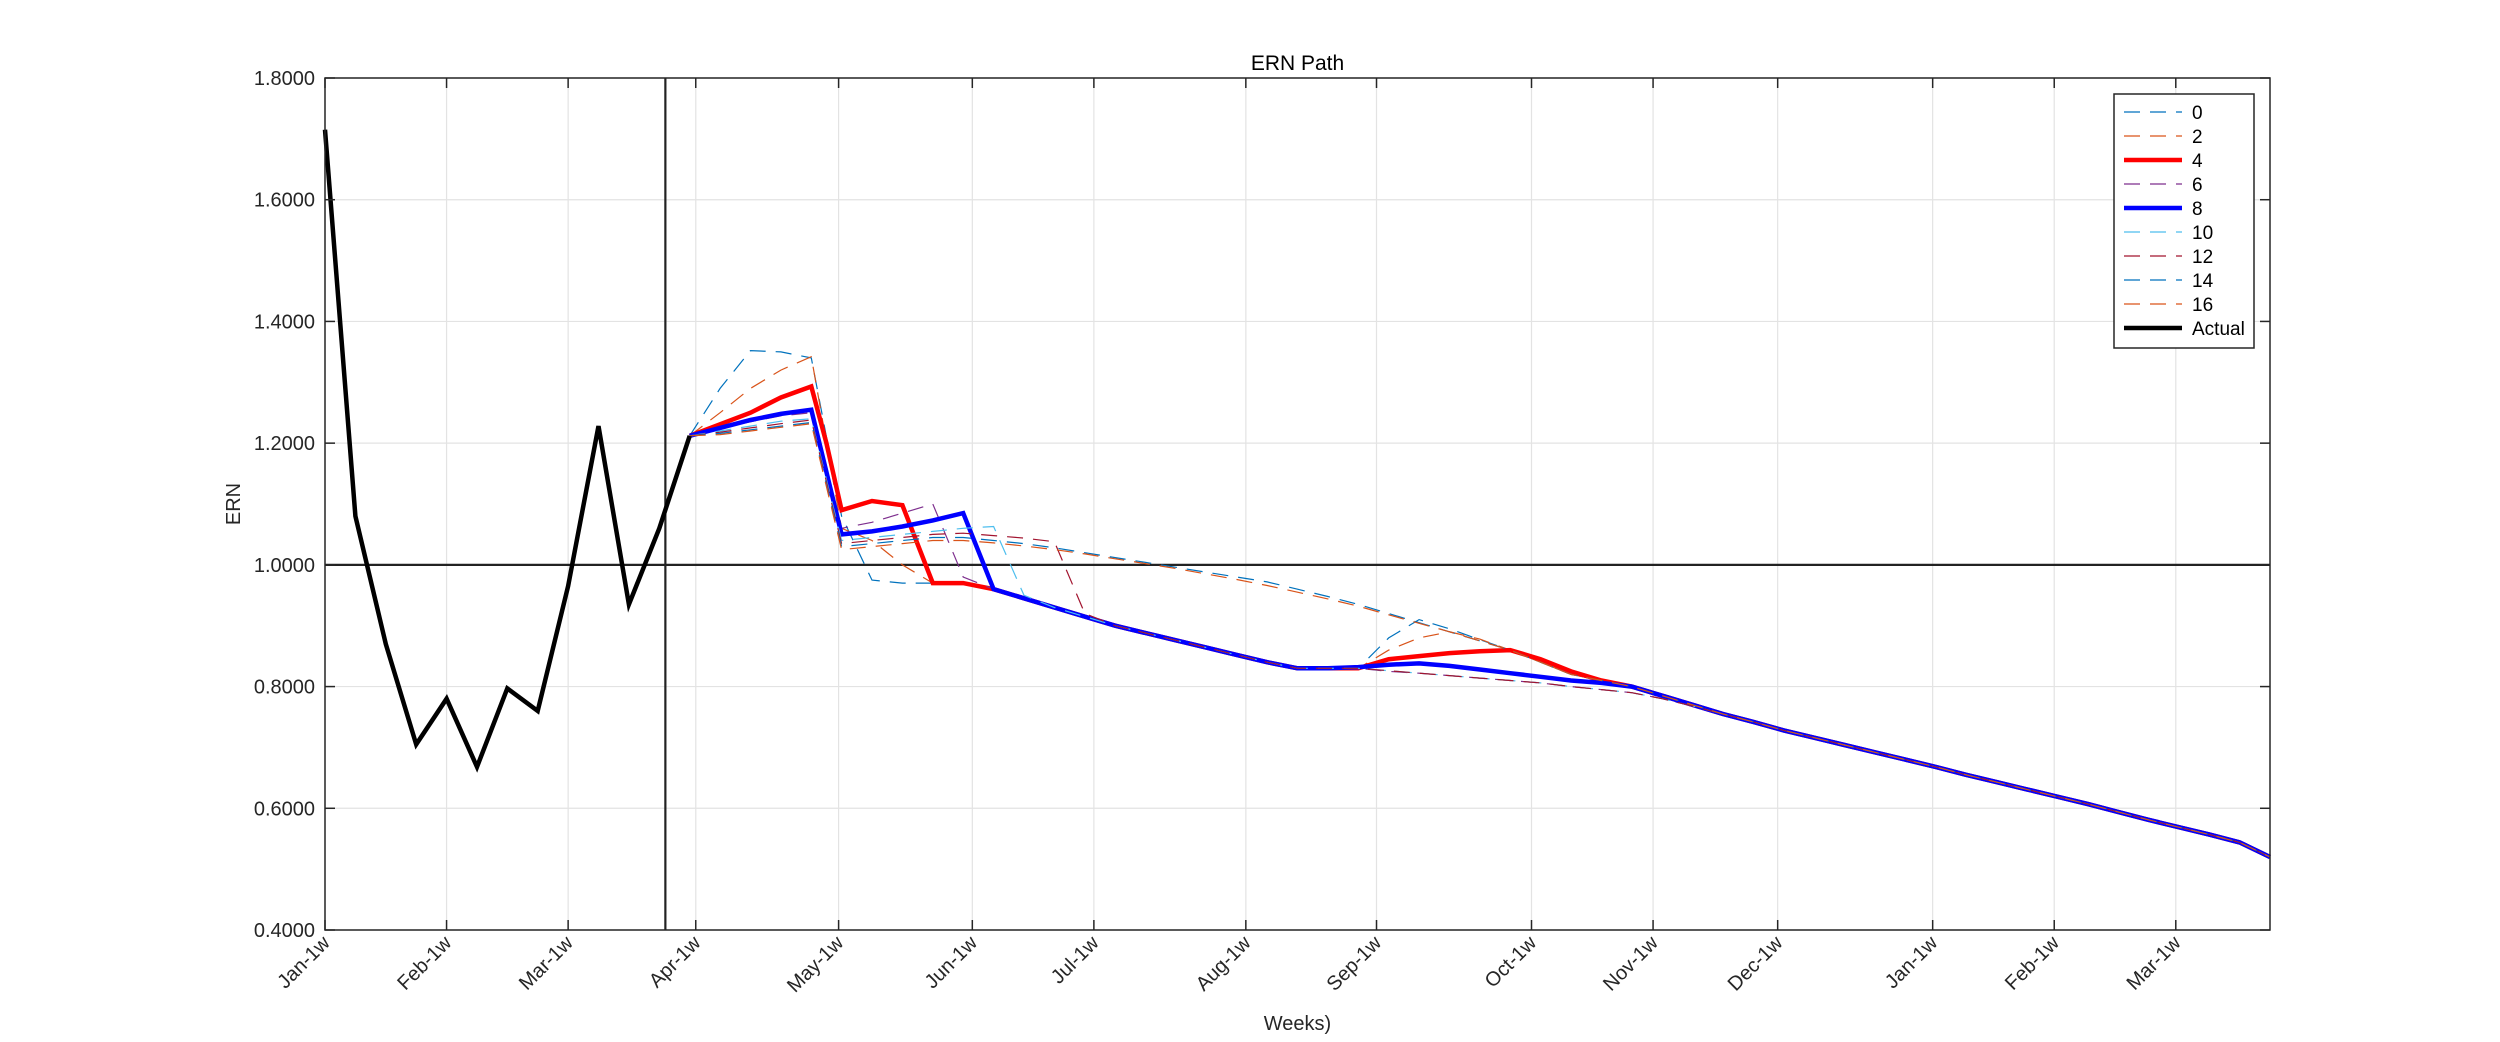 The height and width of the screenshot is (1042, 2500). I want to click on y-tick-label: 0.6000, so click(284, 809).